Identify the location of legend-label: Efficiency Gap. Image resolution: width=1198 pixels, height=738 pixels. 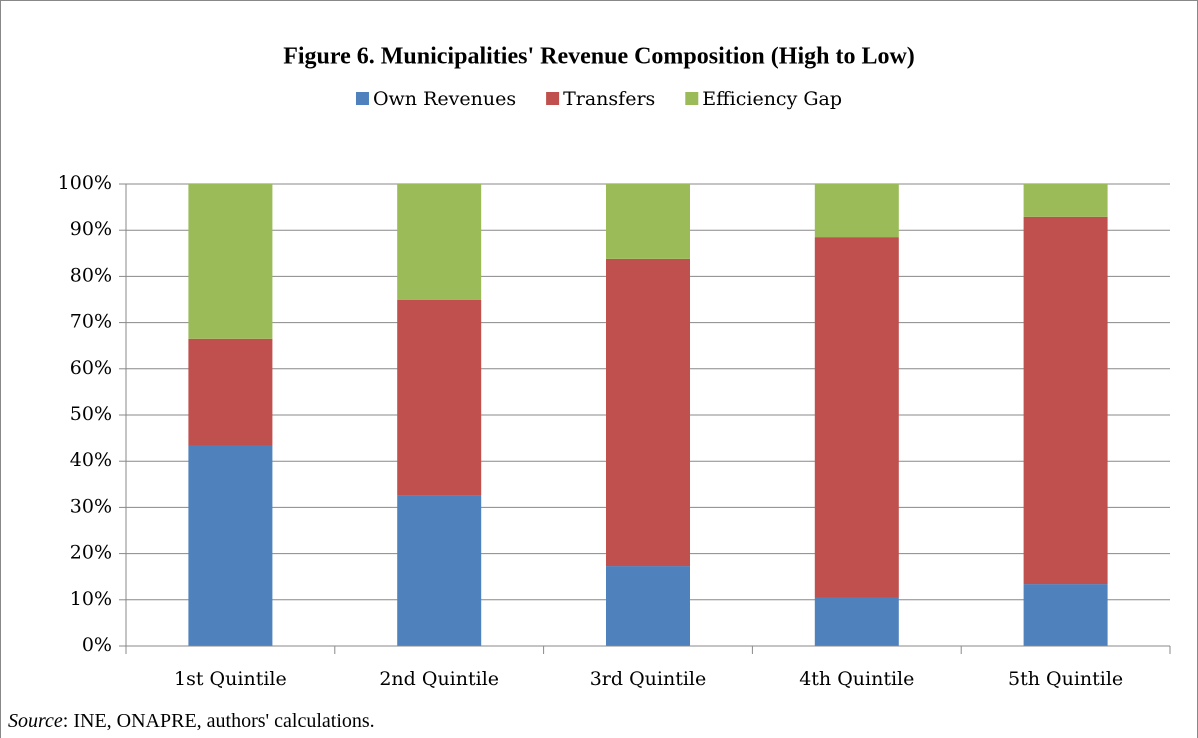
(772, 99).